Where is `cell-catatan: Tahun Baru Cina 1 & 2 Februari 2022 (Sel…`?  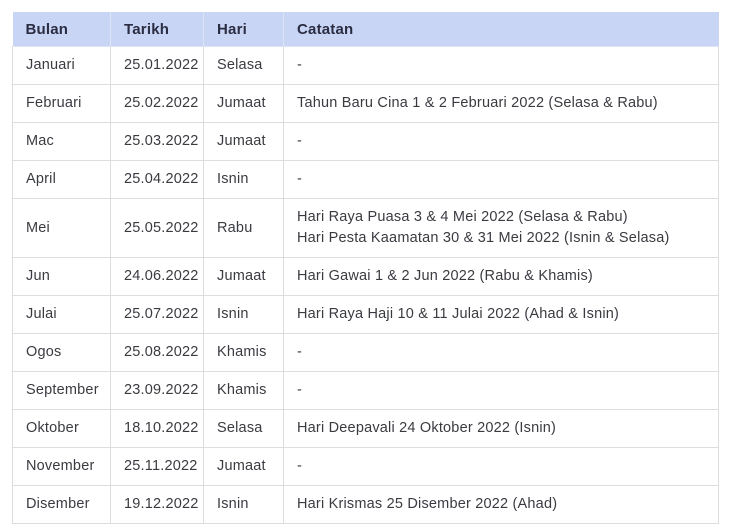
cell-catatan: Tahun Baru Cina 1 & 2 Februari 2022 (Sel… is located at coordinates (501, 104).